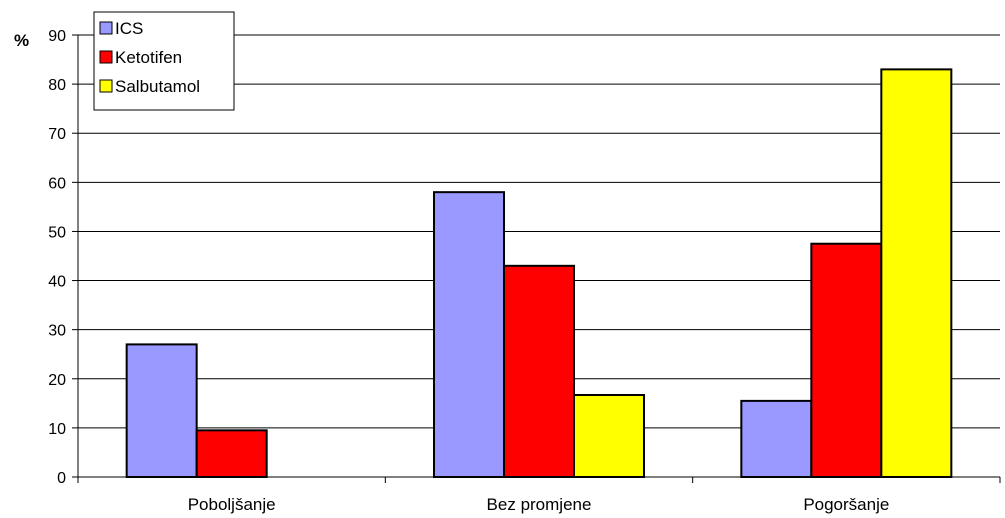 Image resolution: width=1005 pixels, height=518 pixels. I want to click on legend-box, so click(164, 61).